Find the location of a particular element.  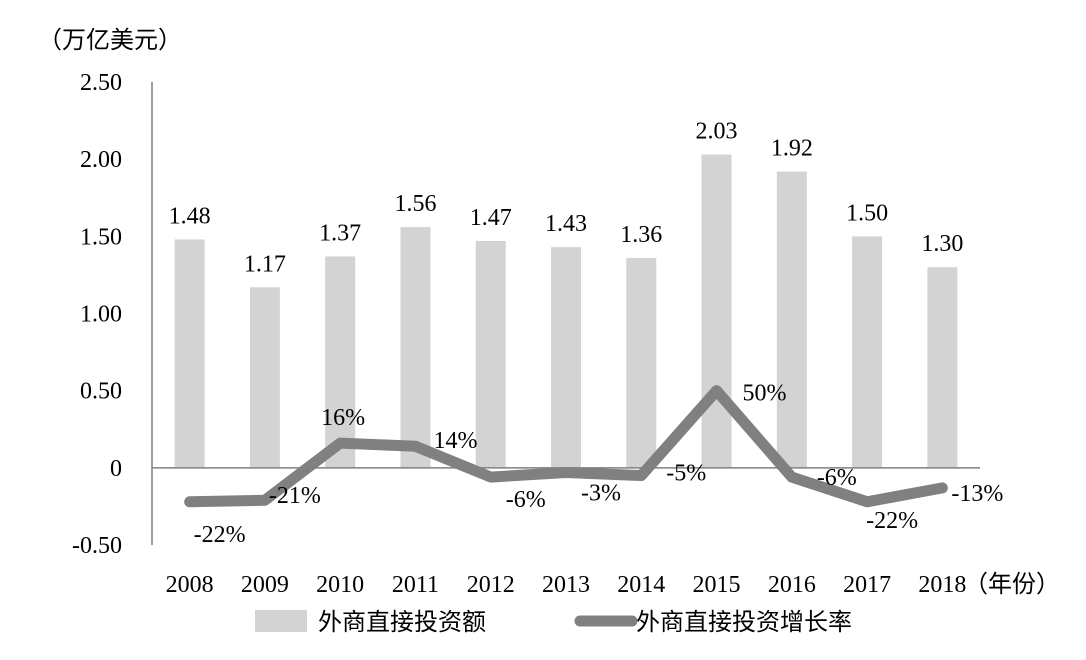

legend-bar-label: 外商直接投资额 is located at coordinates (402, 622).